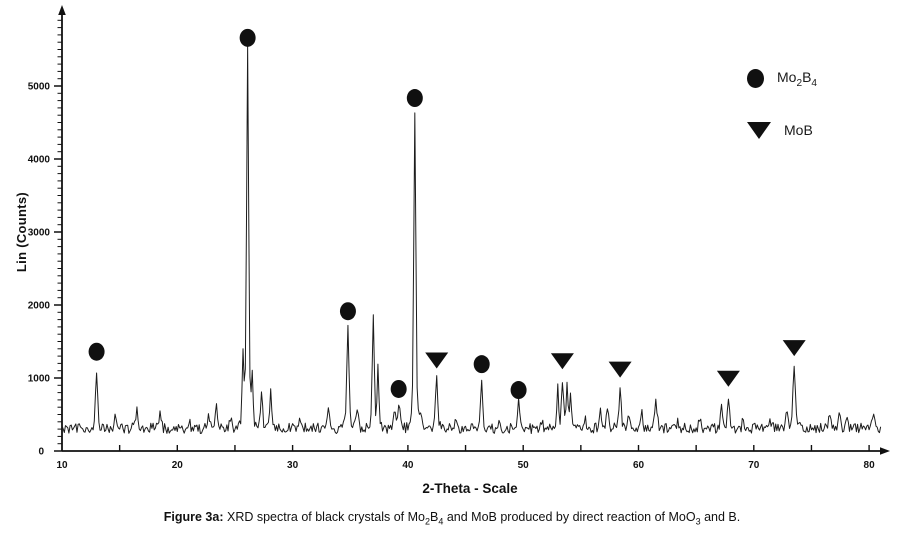 The height and width of the screenshot is (538, 904). What do you see at coordinates (759, 130) in the screenshot?
I see `triangle-marker-icon` at bounding box center [759, 130].